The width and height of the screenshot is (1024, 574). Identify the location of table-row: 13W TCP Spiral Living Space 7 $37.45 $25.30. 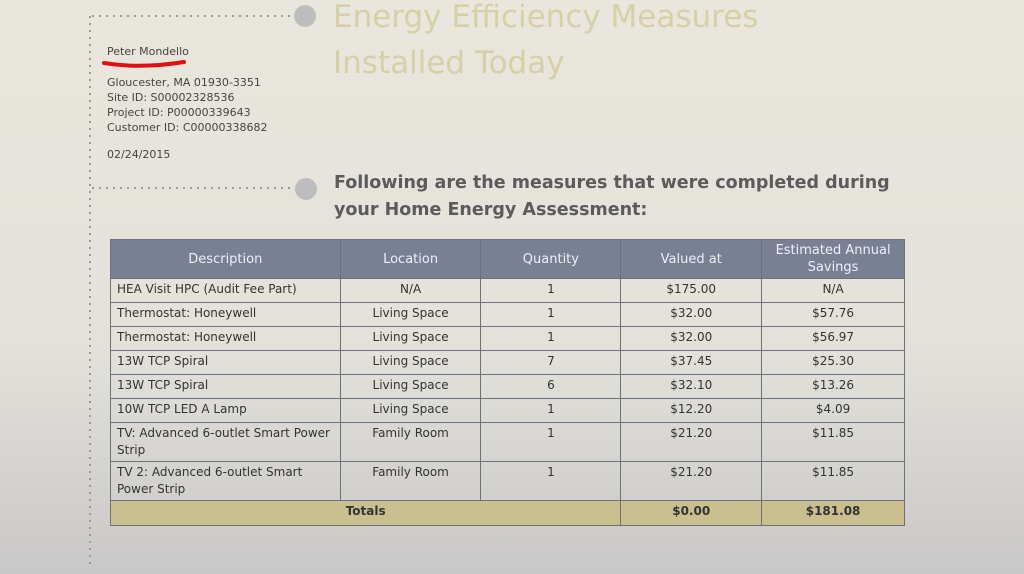
(507, 362).